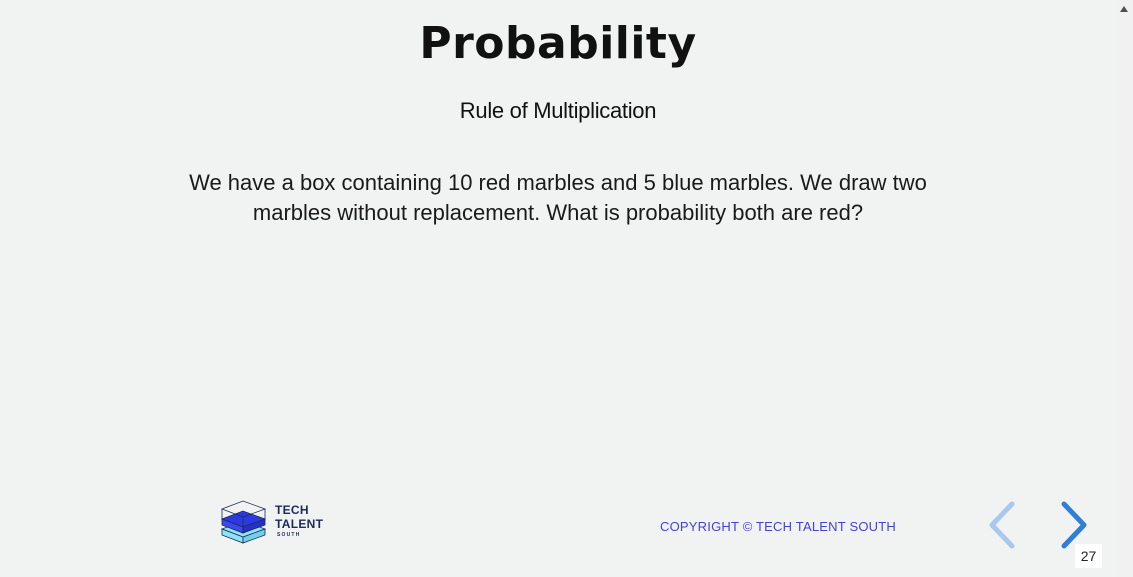  What do you see at coordinates (1088, 556) in the screenshot?
I see `slide-number: 27` at bounding box center [1088, 556].